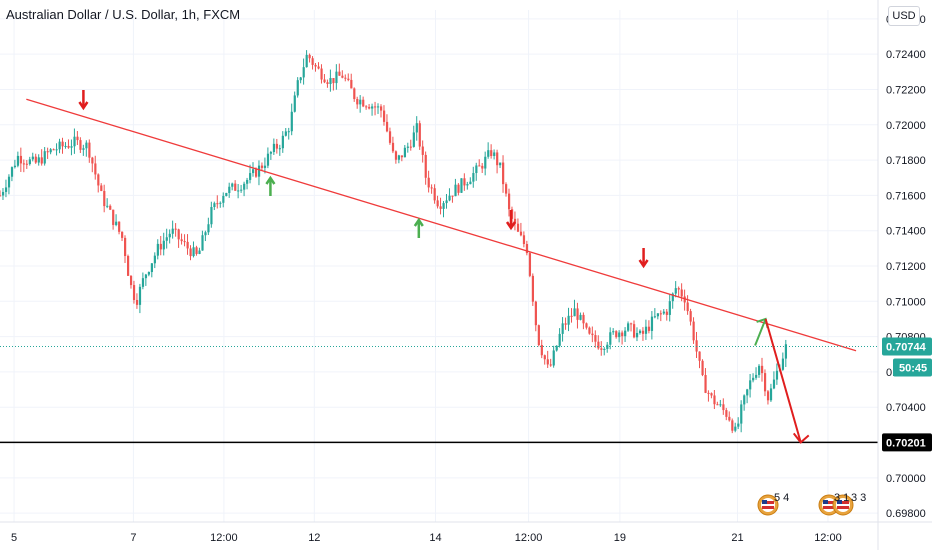 This screenshot has height=550, width=932. Describe the element at coordinates (133, 538) in the screenshot. I see `time-tick-label: 7` at that location.